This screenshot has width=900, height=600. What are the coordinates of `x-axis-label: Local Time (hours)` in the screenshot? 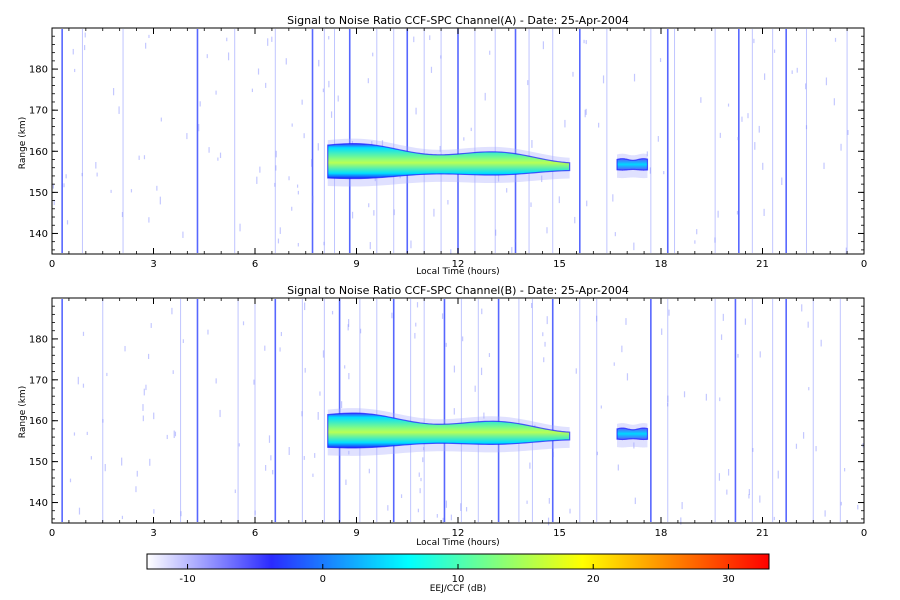 It's located at (457, 543).